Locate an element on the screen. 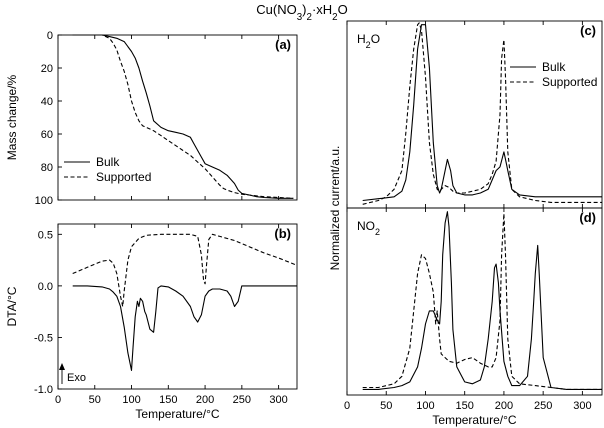 Image resolution: width=604 pixels, height=428 pixels. legend-label-c-supported: Supported is located at coordinates (569, 82).